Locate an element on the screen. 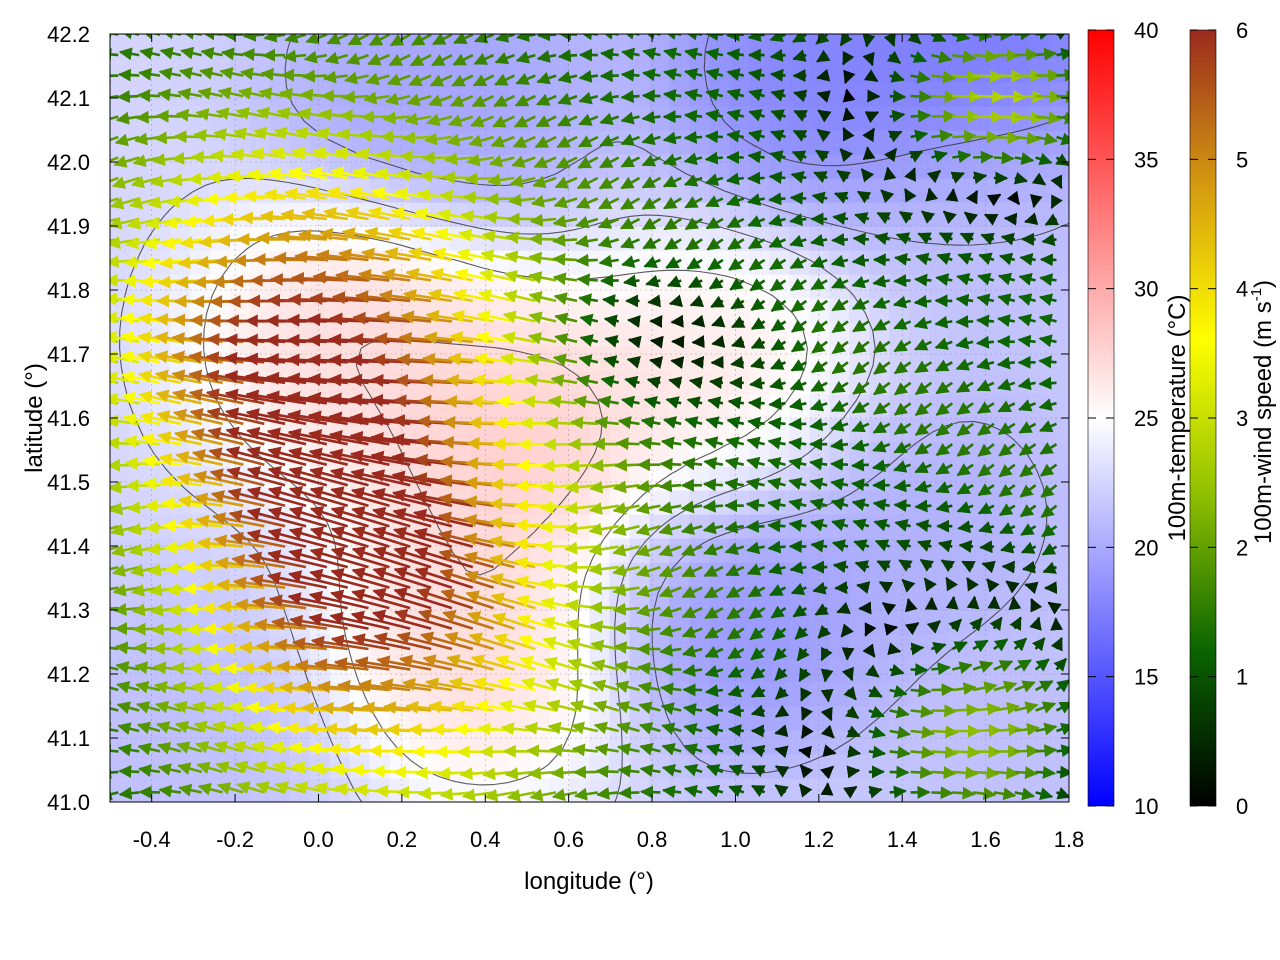 The width and height of the screenshot is (1280, 960). x-tick-label: 0.4 is located at coordinates (485, 839).